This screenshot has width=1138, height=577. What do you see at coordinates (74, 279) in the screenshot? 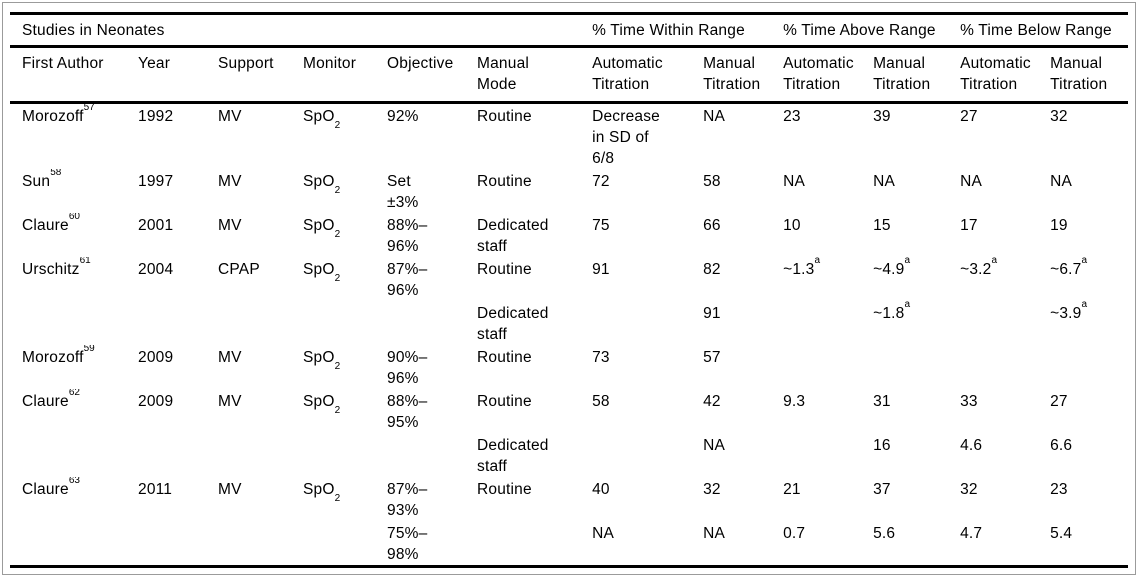
I see `cell-first-author: Urschitz61` at bounding box center [74, 279].